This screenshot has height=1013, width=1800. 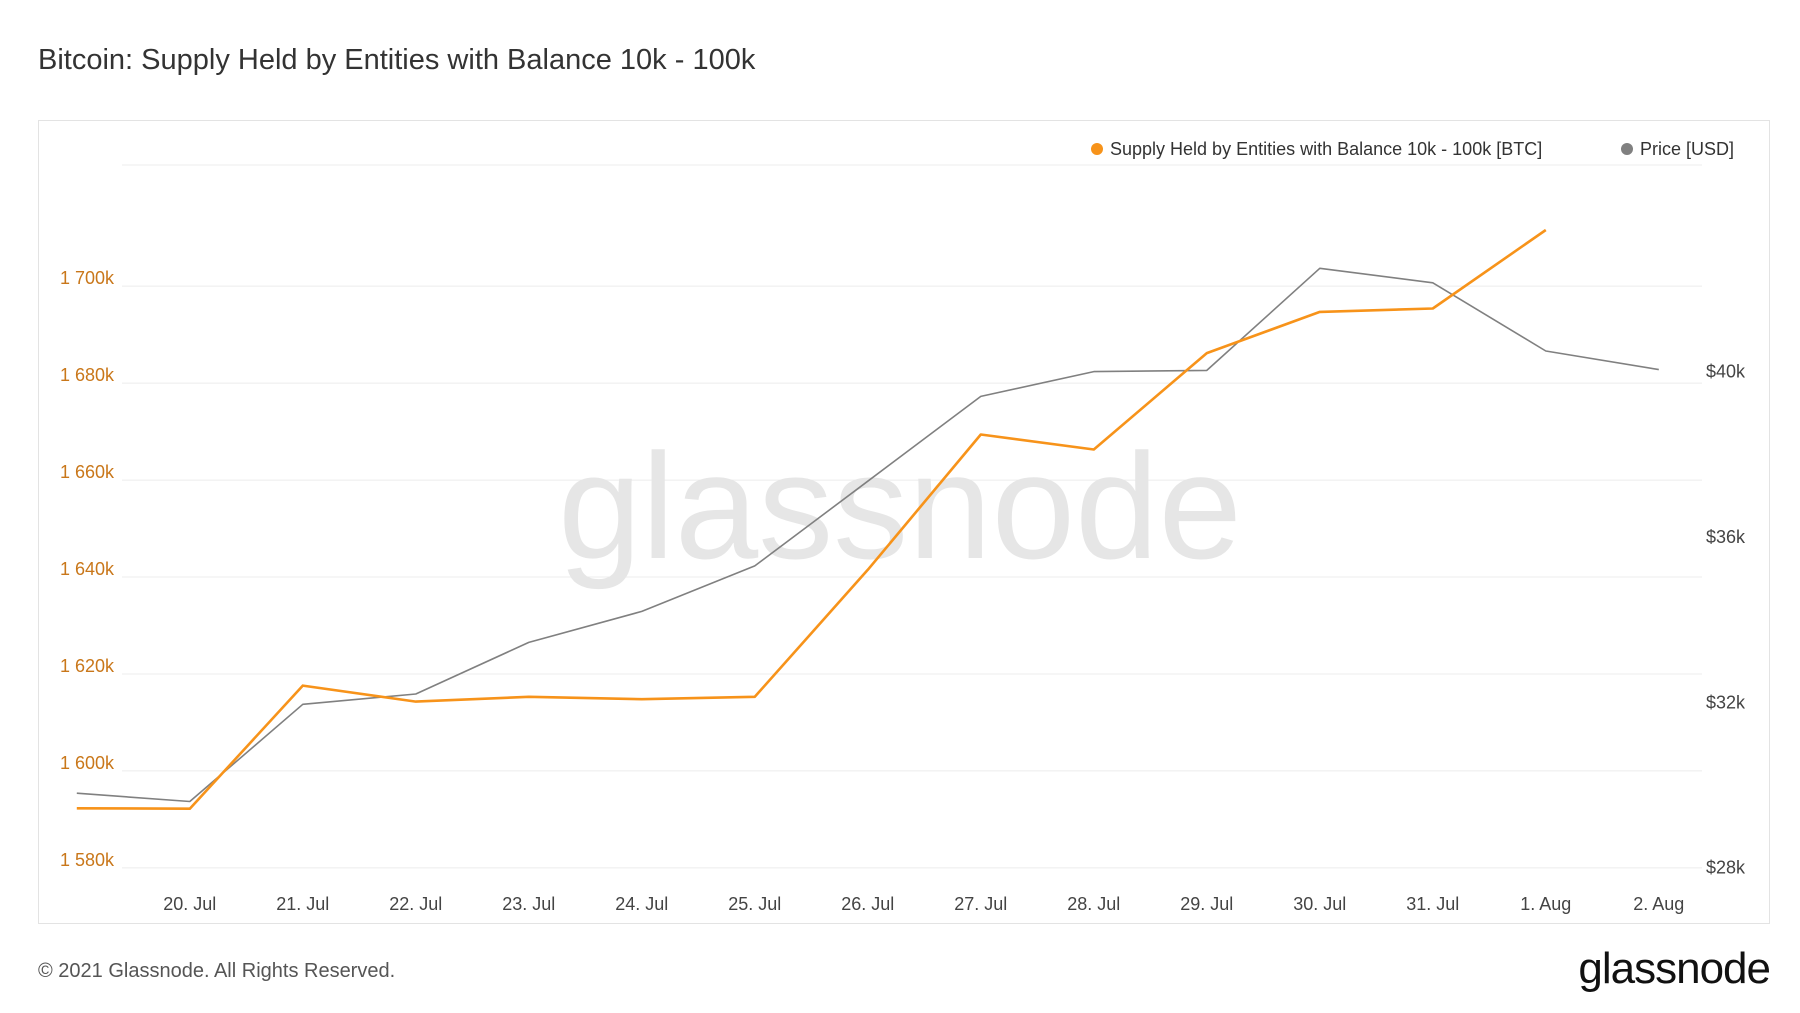 I want to click on left-axis-tick-label: 1 640k, so click(x=87, y=569).